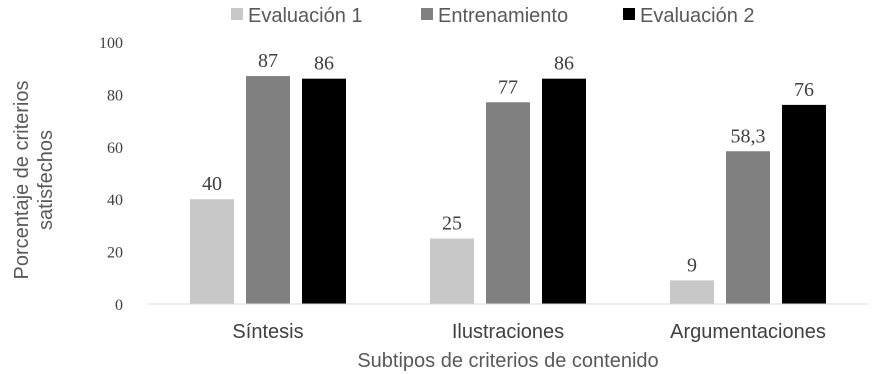 The width and height of the screenshot is (883, 374). What do you see at coordinates (305, 16) in the screenshot?
I see `legend-label: Evaluación 1` at bounding box center [305, 16].